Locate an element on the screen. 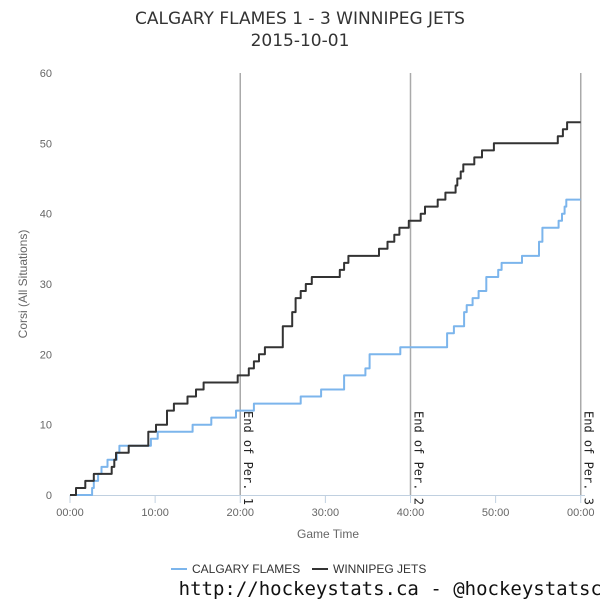 The width and height of the screenshot is (600, 600). legend-item: WINNIPEG JETS is located at coordinates (369, 569).